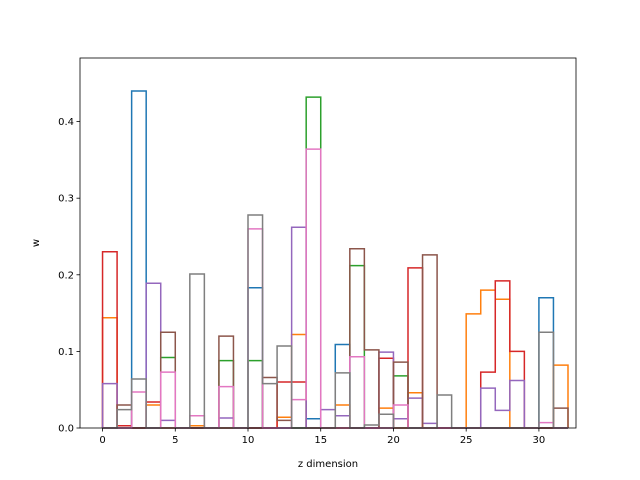  Describe the element at coordinates (66, 275) in the screenshot. I see `y-tick-label: 0.2` at that location.